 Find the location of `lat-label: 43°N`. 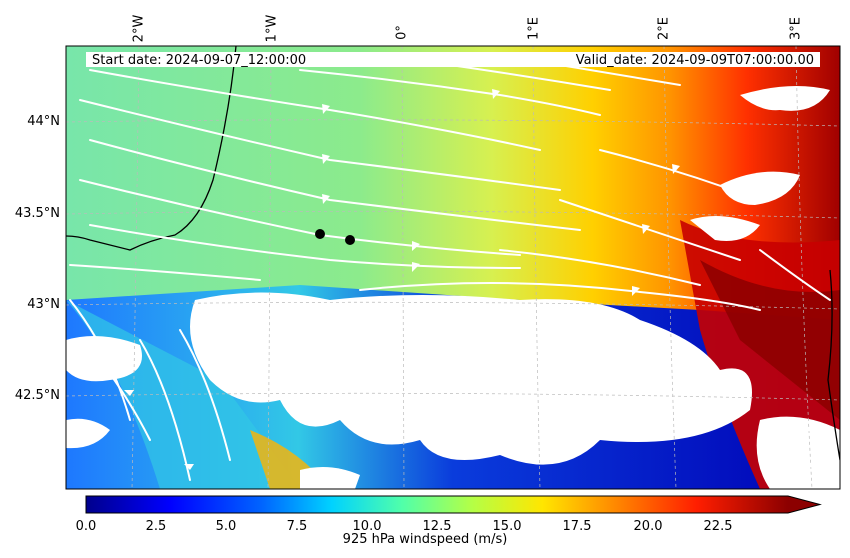

lat-label: 43°N is located at coordinates (43, 304).